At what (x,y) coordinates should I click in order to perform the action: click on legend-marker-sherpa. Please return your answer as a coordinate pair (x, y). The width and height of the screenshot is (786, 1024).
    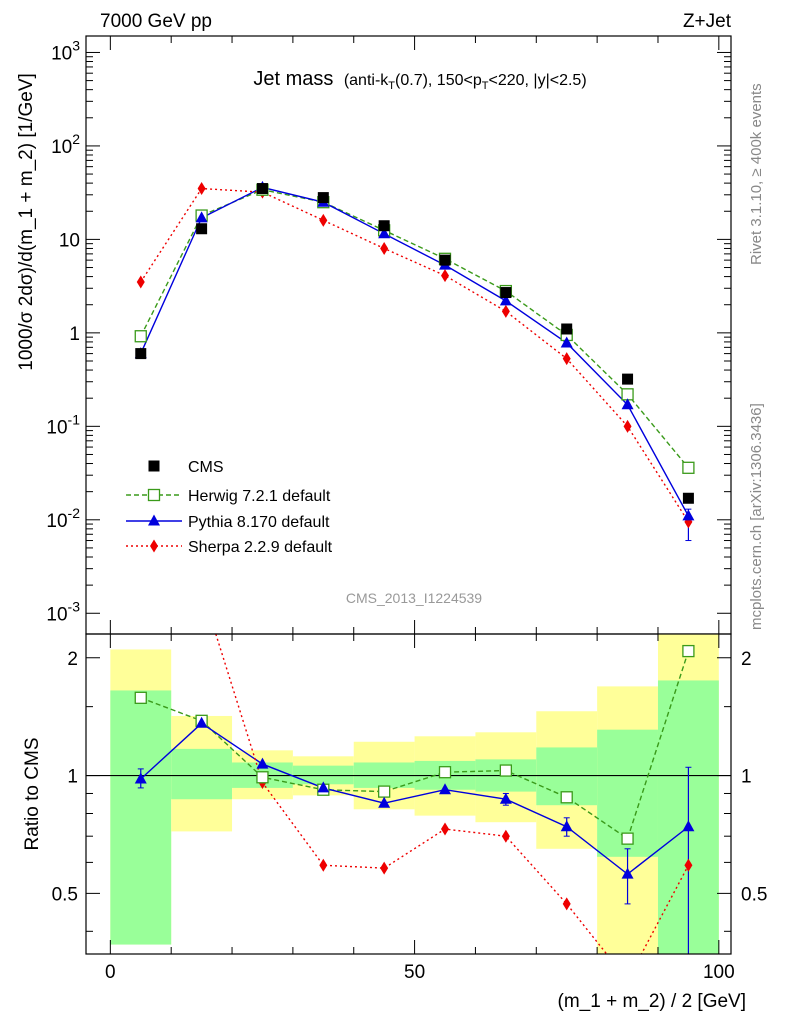
    Looking at the image, I should click on (154, 546).